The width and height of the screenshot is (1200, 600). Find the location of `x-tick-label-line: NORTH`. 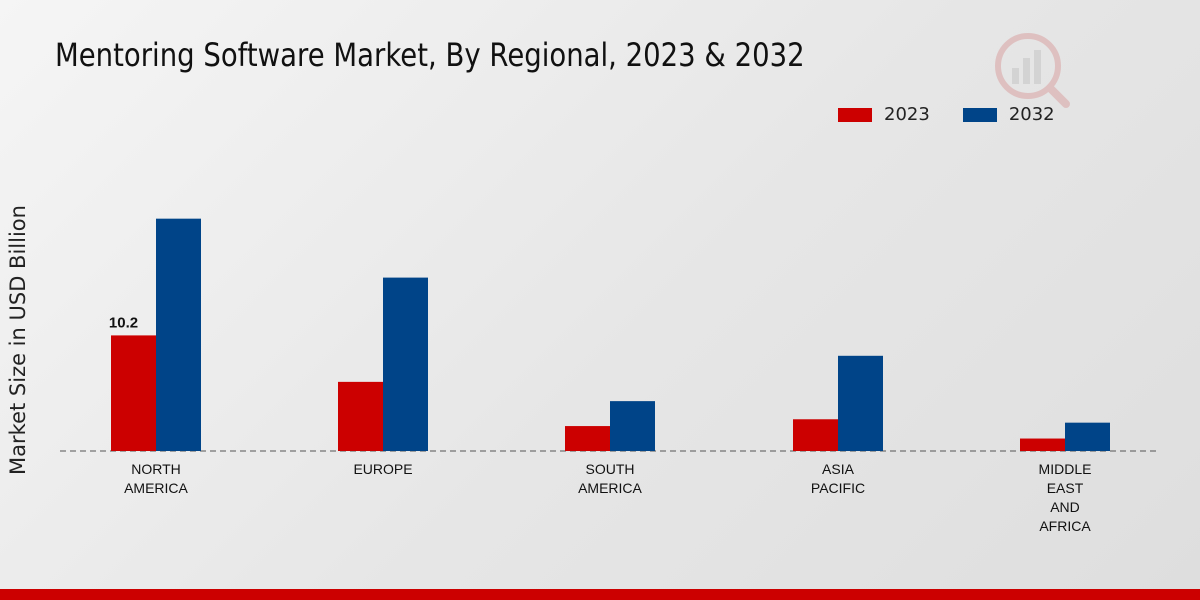

x-tick-label-line: NORTH is located at coordinates (156, 469).